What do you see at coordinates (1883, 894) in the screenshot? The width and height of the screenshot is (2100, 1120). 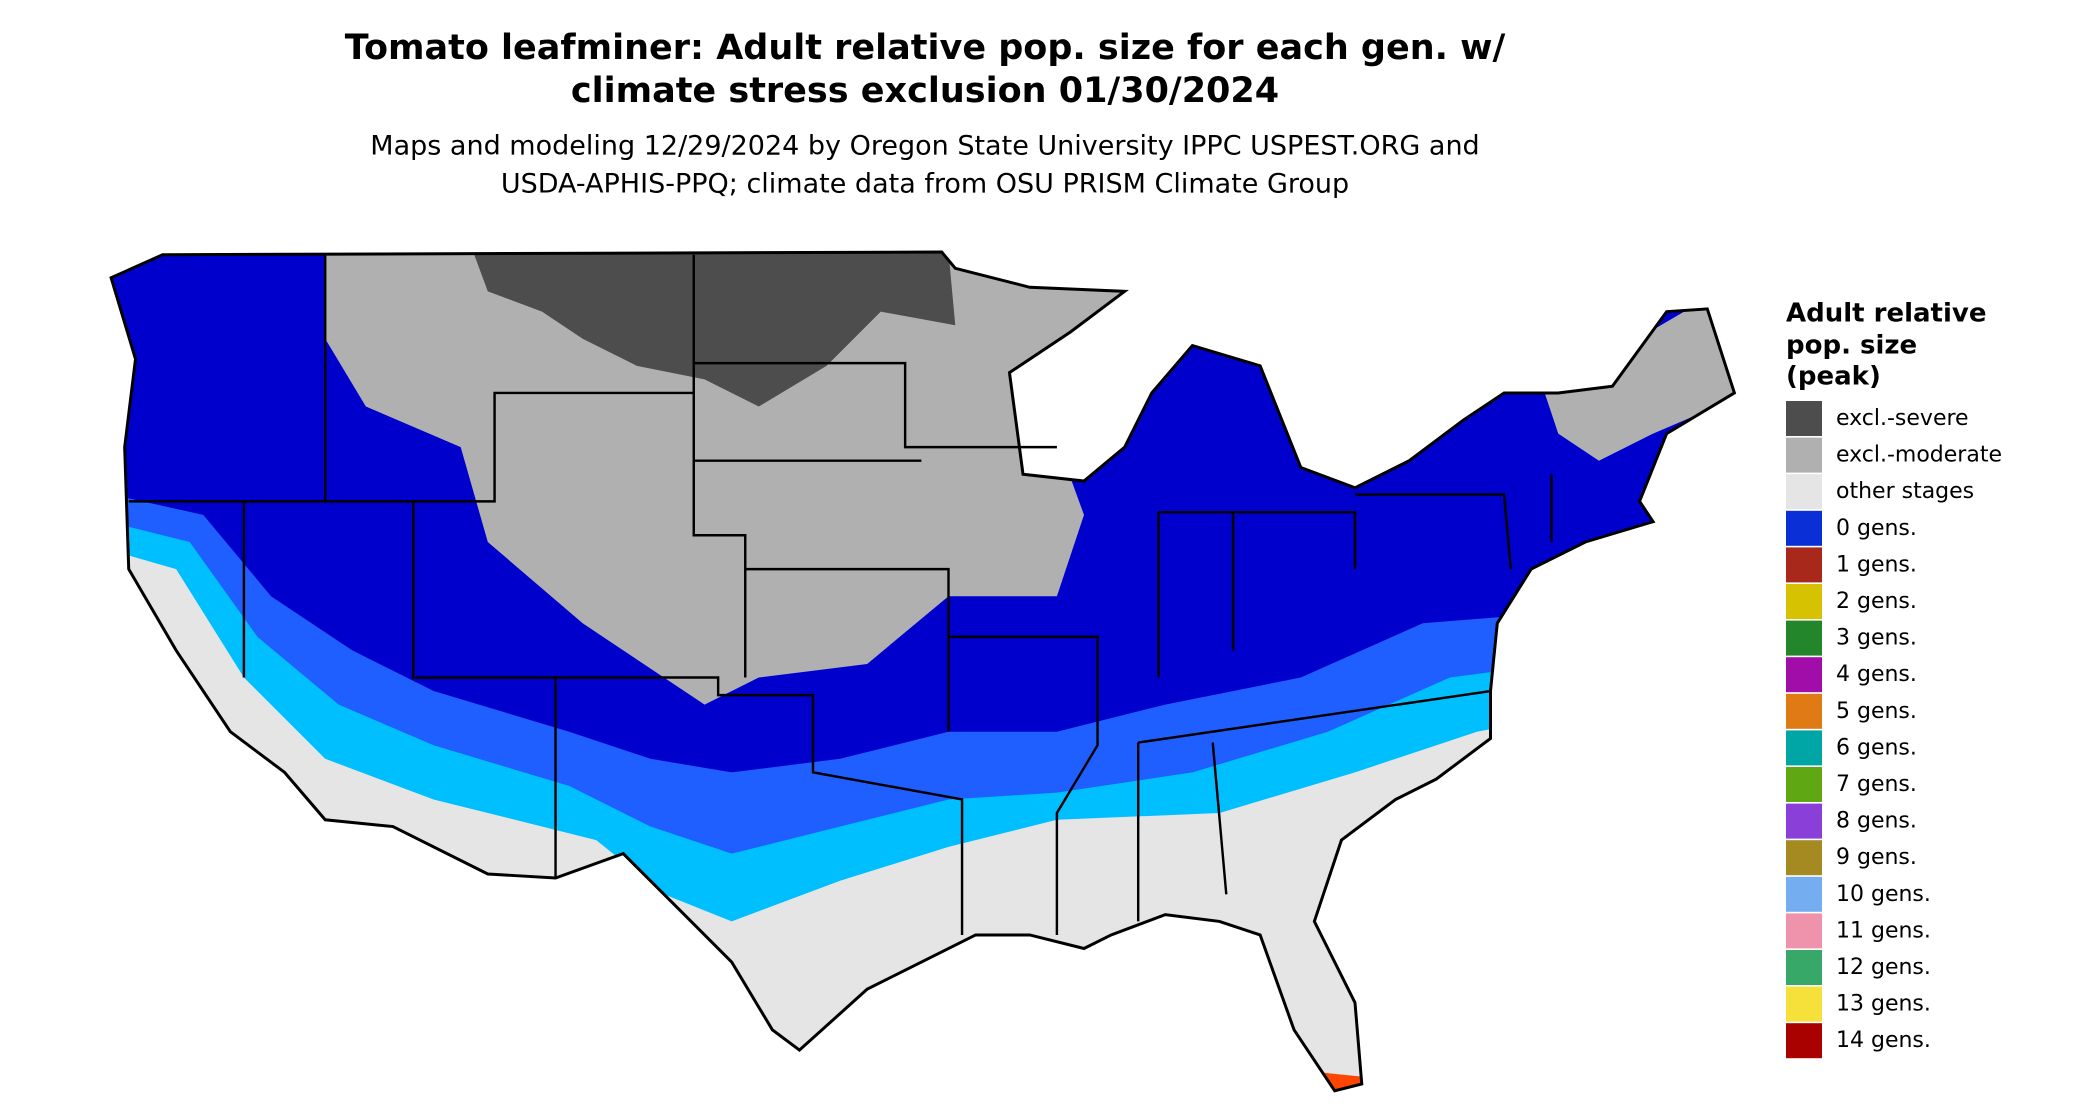 I see `legend-label: 10 gens.` at bounding box center [1883, 894].